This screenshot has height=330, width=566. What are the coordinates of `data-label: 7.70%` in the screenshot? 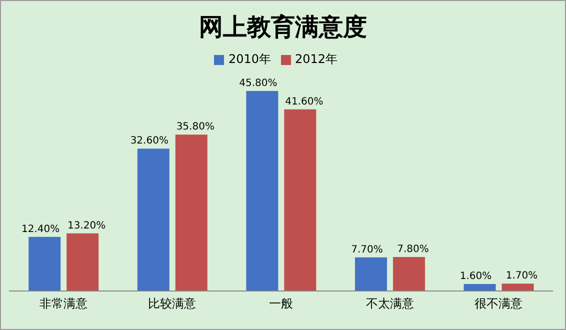 It's located at (367, 250).